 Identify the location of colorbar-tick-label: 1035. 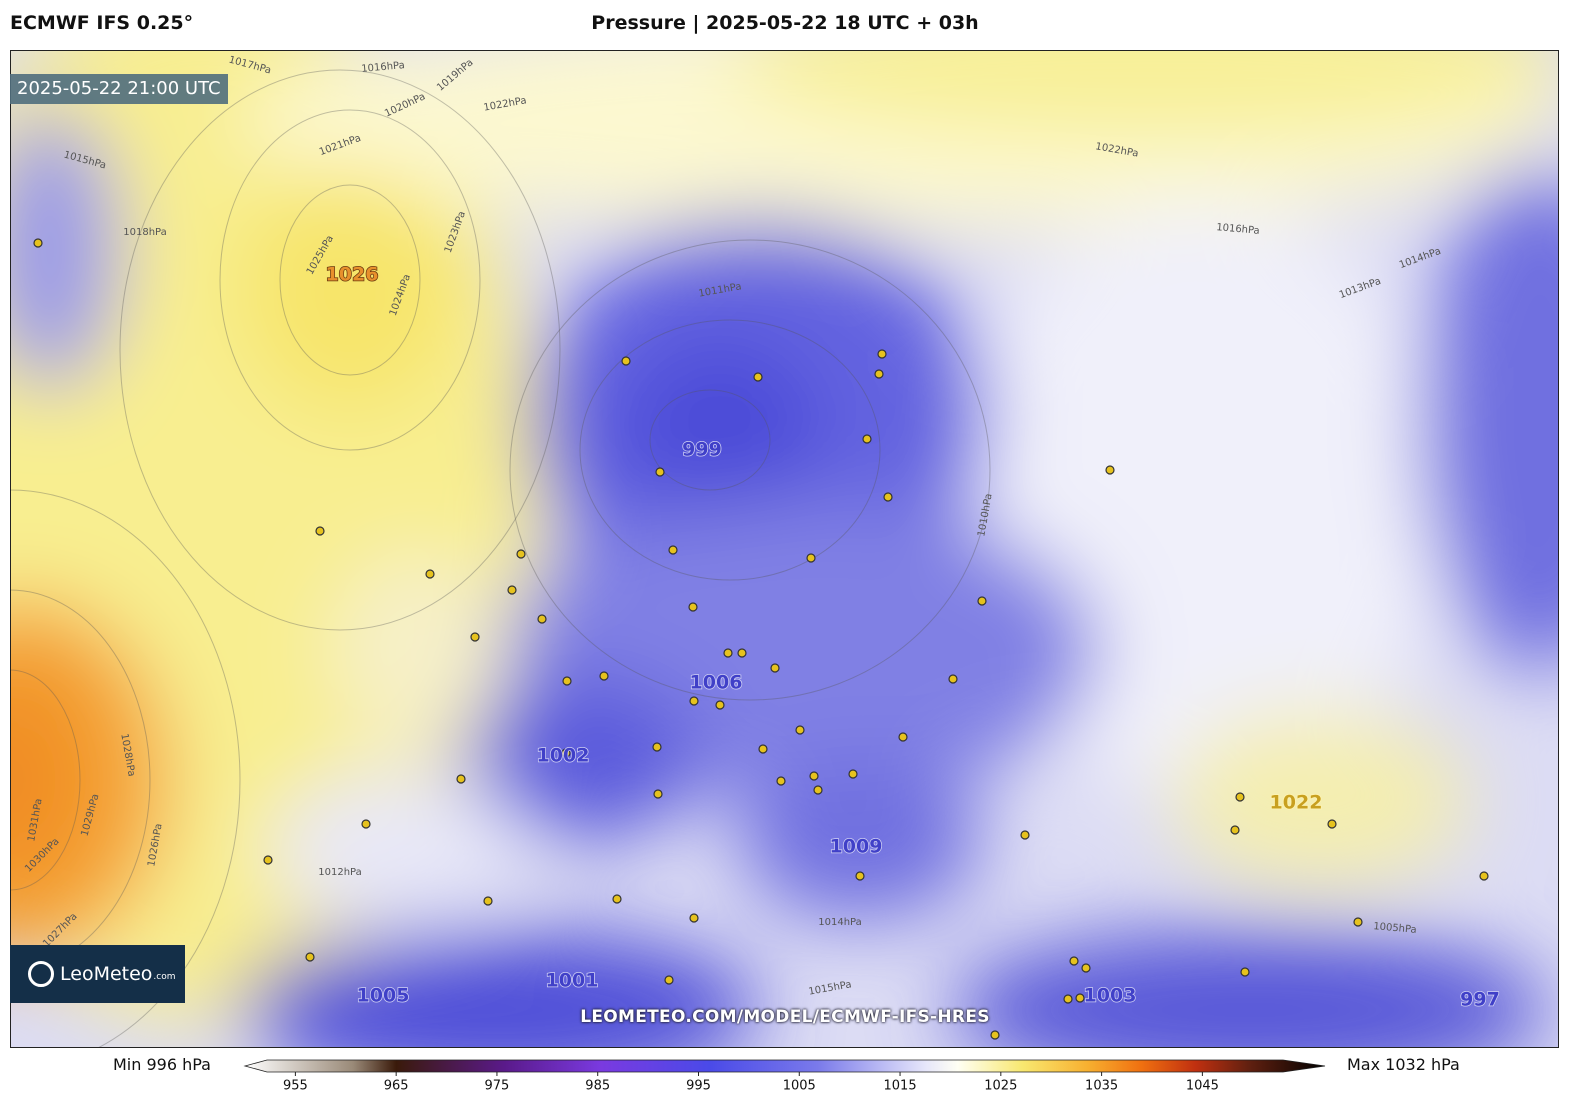
(1101, 1086).